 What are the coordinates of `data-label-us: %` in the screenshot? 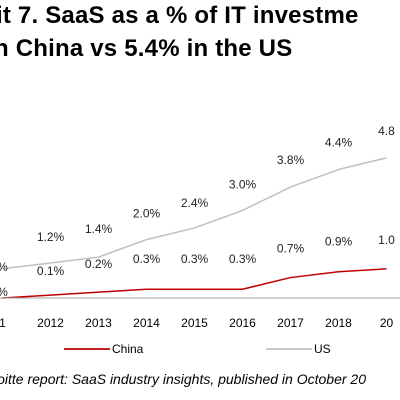 It's located at (4, 267).